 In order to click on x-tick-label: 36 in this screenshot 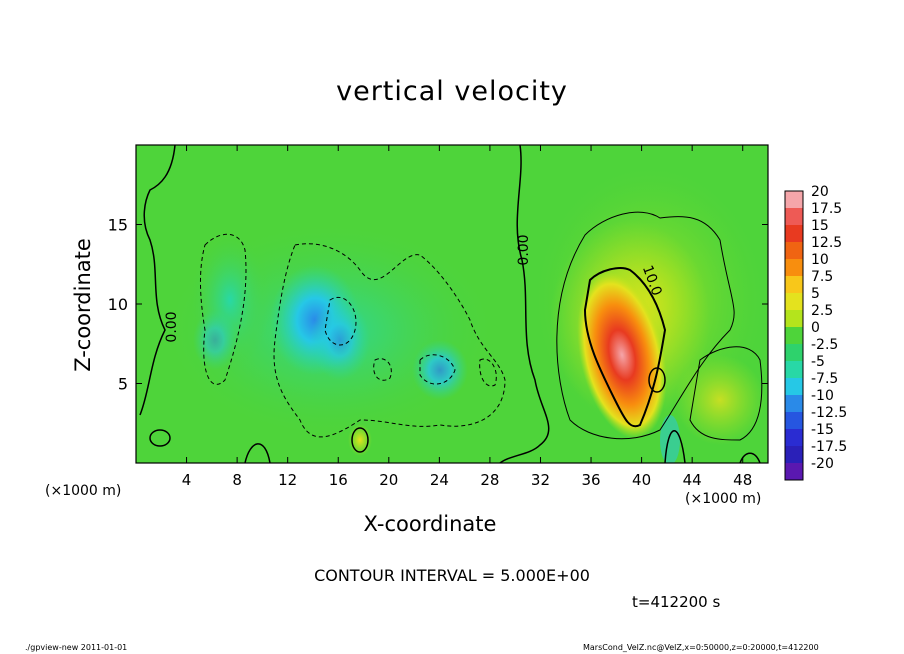, I will do `click(590, 480)`.